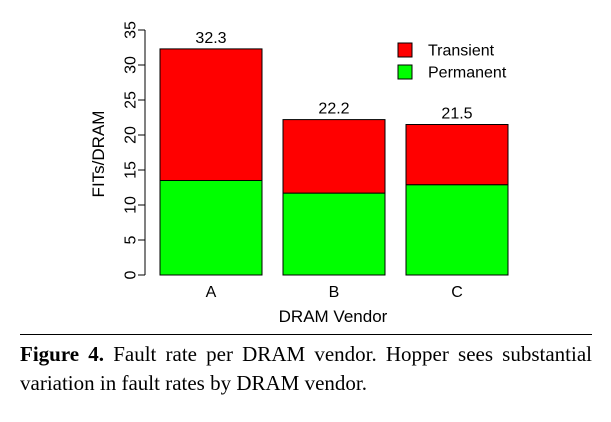 This screenshot has width=611, height=422. Describe the element at coordinates (211, 228) in the screenshot. I see `bar-permanent-A` at that location.